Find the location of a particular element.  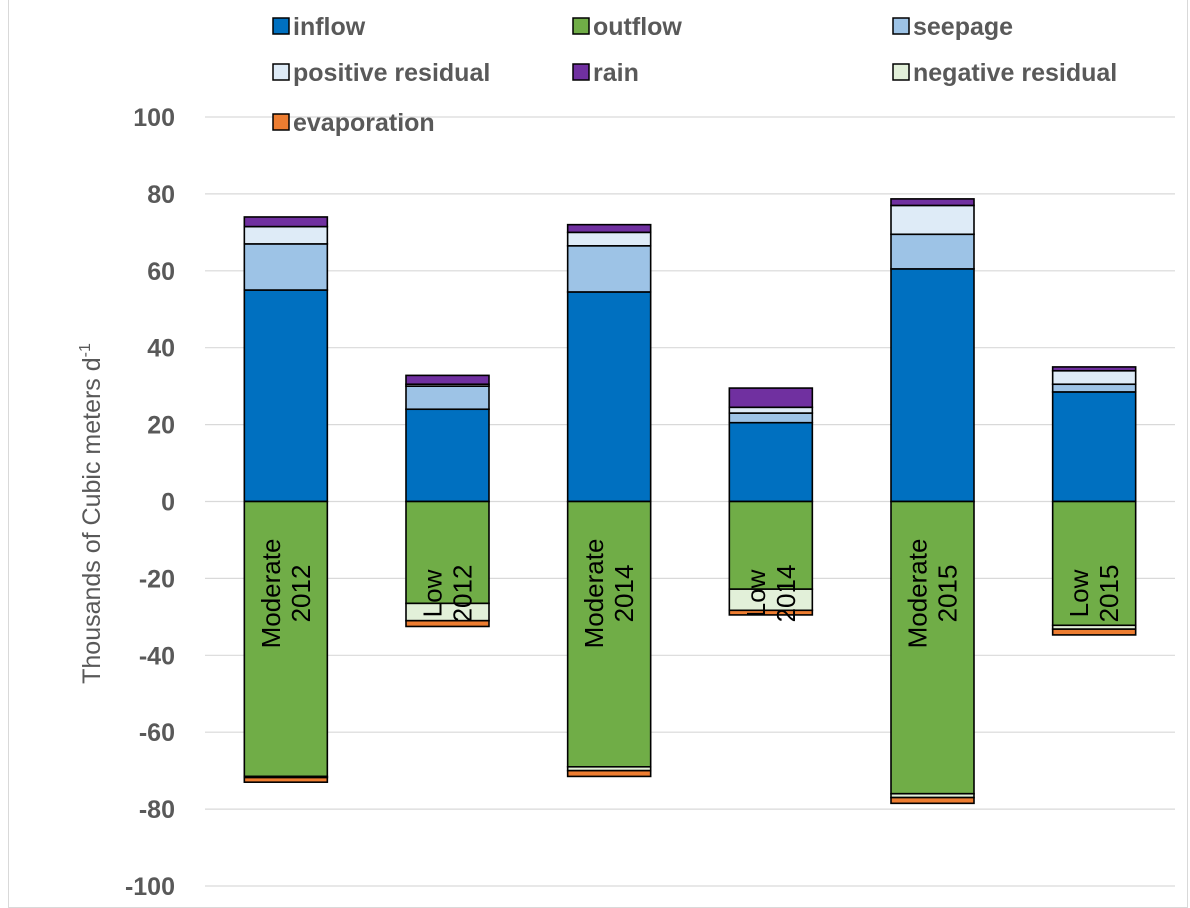

y-tick-label: 20 is located at coordinates (161, 426).